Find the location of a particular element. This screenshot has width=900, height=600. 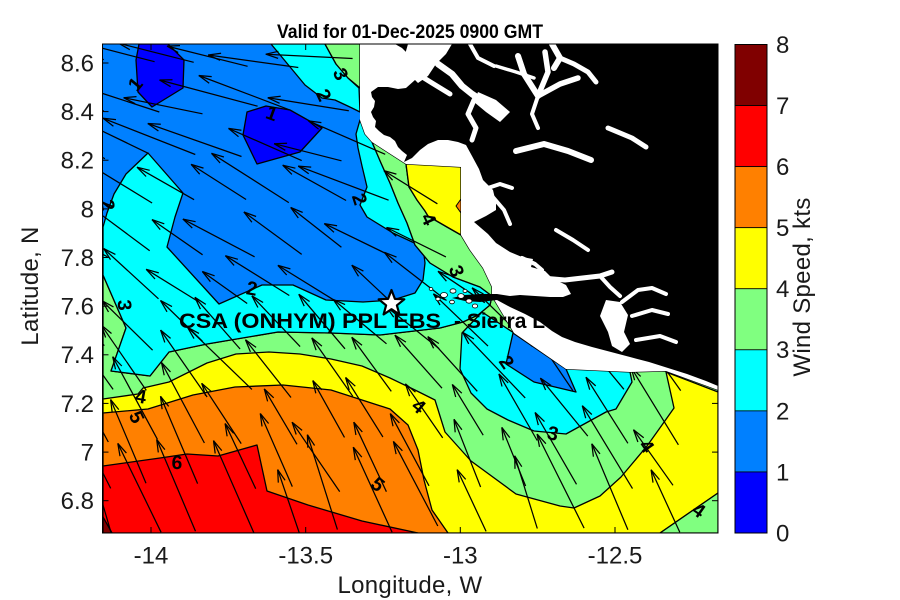

svg-text: 8.2 is located at coordinates (77, 161).